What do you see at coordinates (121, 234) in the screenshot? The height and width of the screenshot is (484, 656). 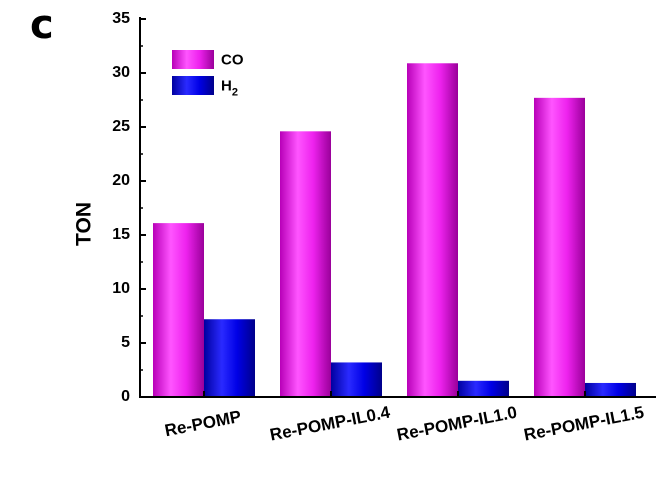 I see `y-tick-label: 15` at bounding box center [121, 234].